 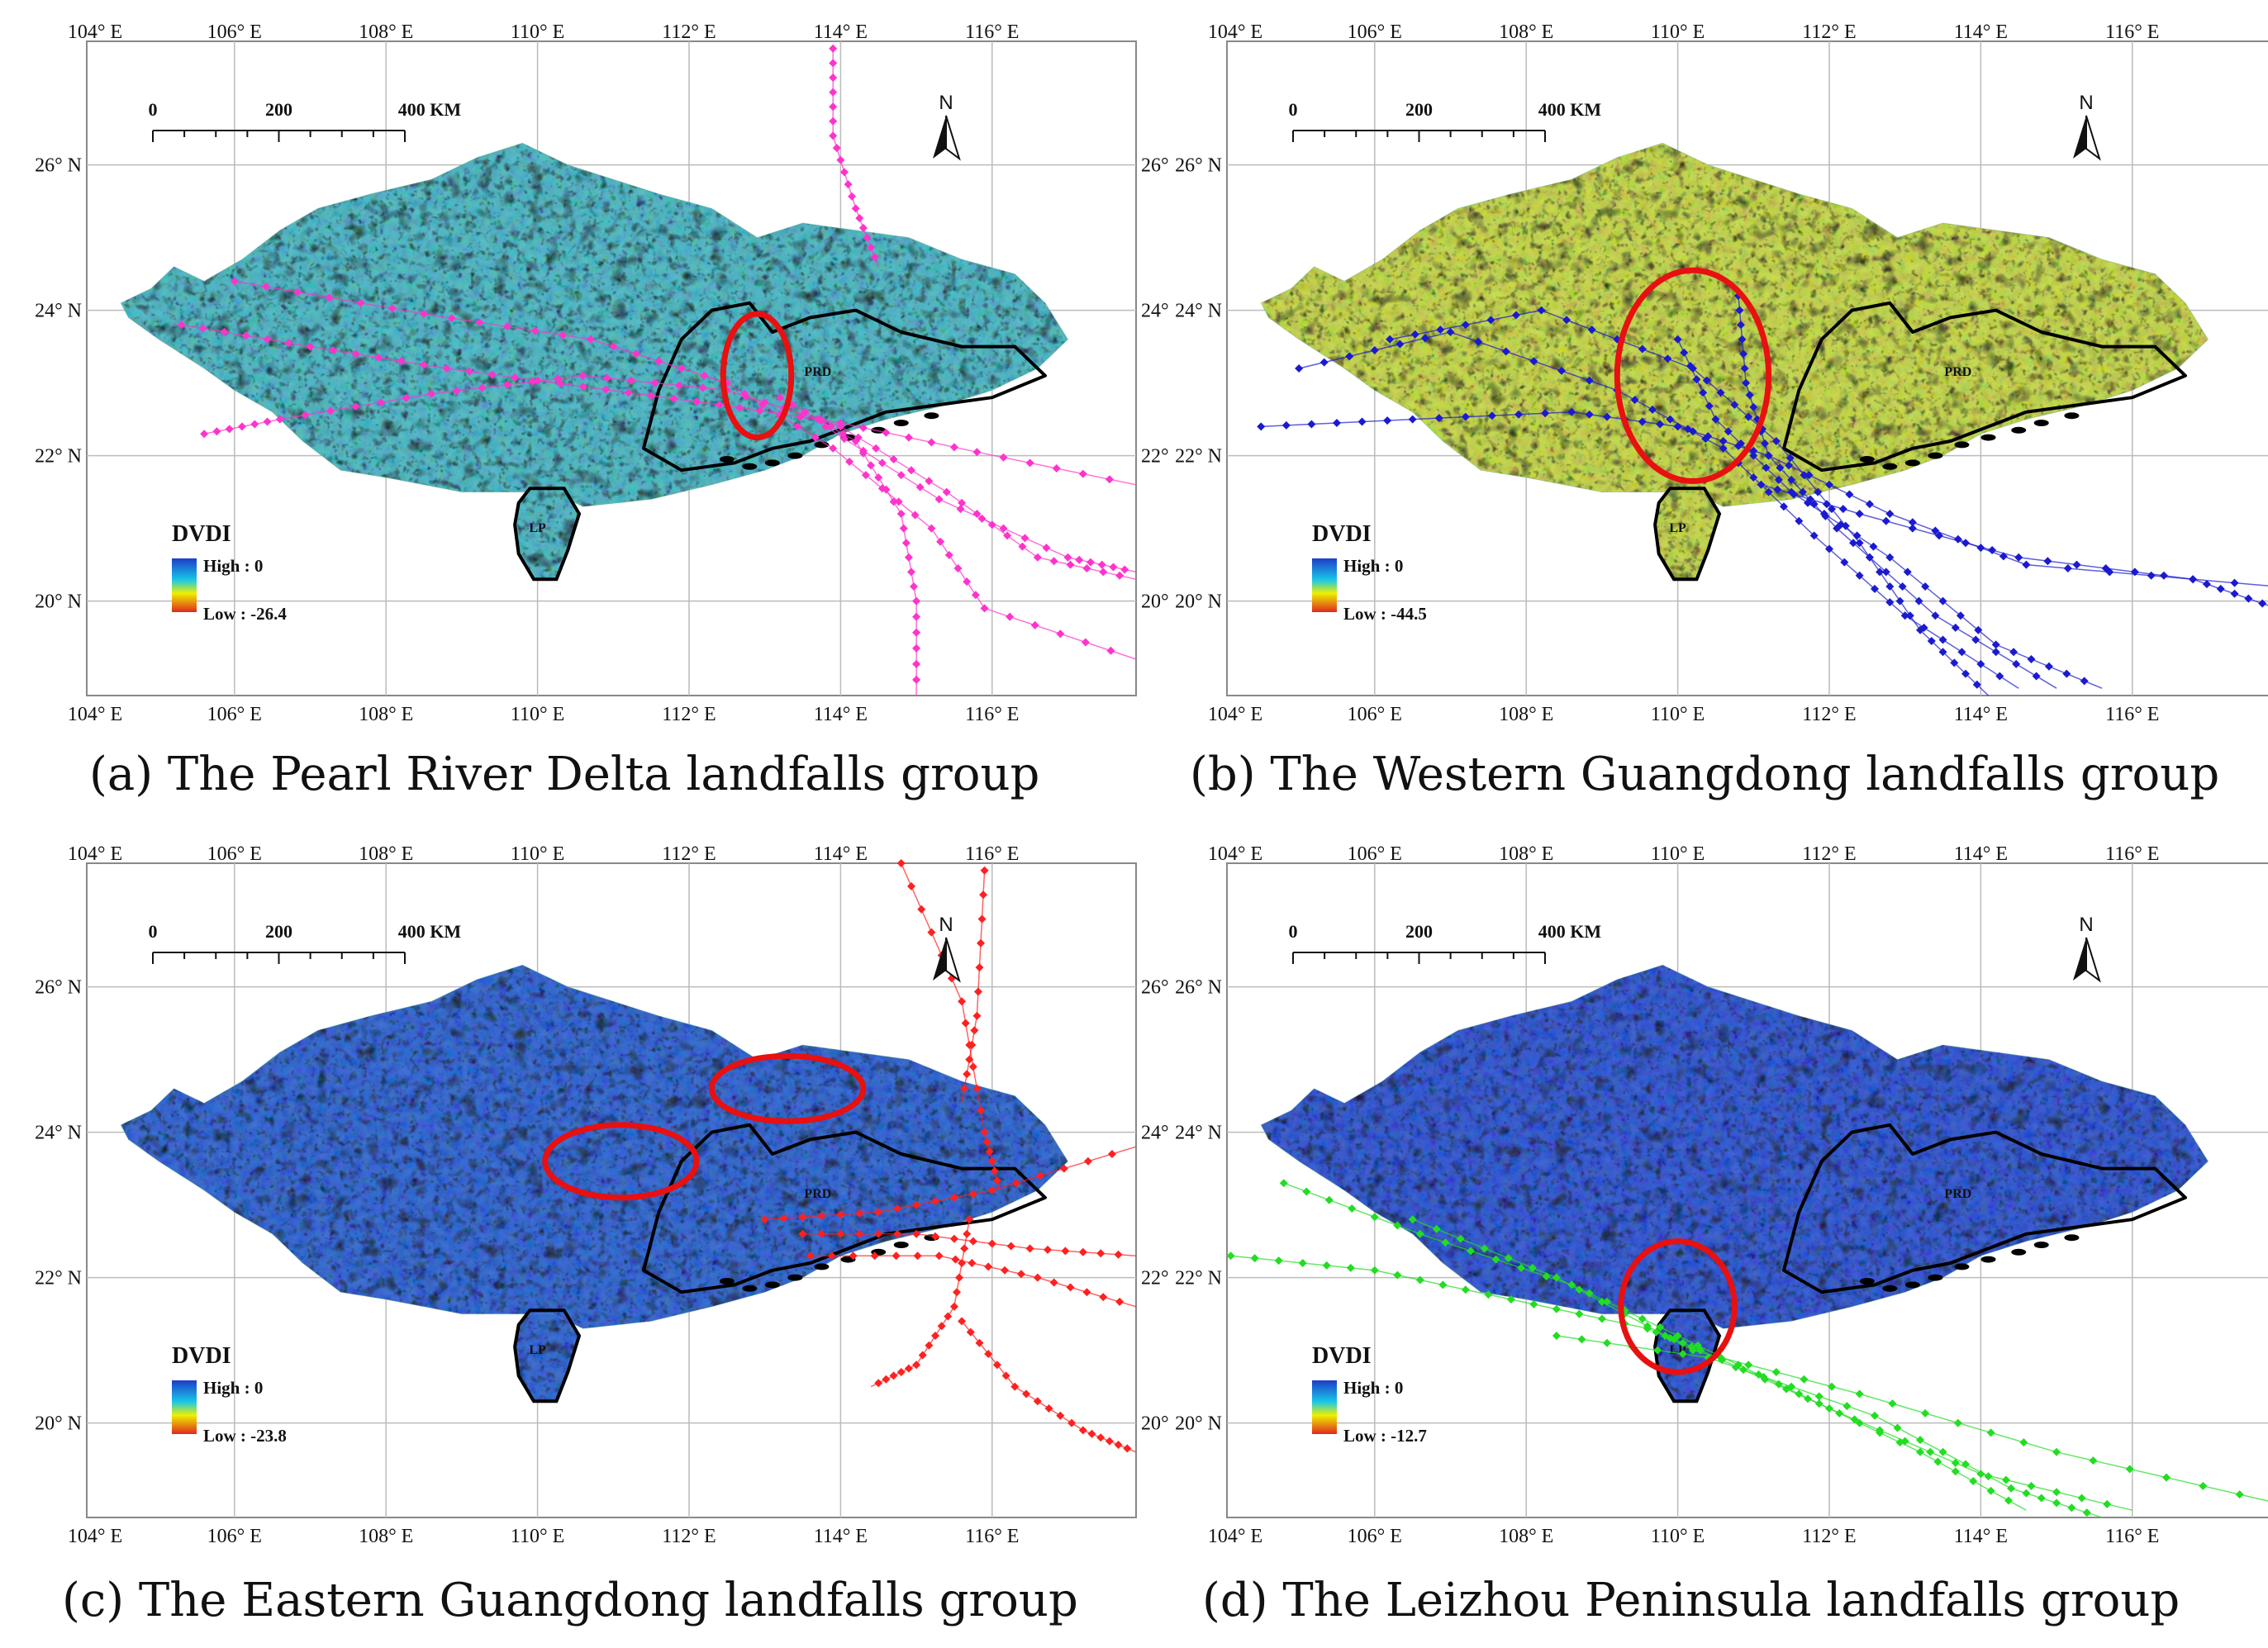 What do you see at coordinates (787, 1088) in the screenshot?
I see `highlight-ellipse` at bounding box center [787, 1088].